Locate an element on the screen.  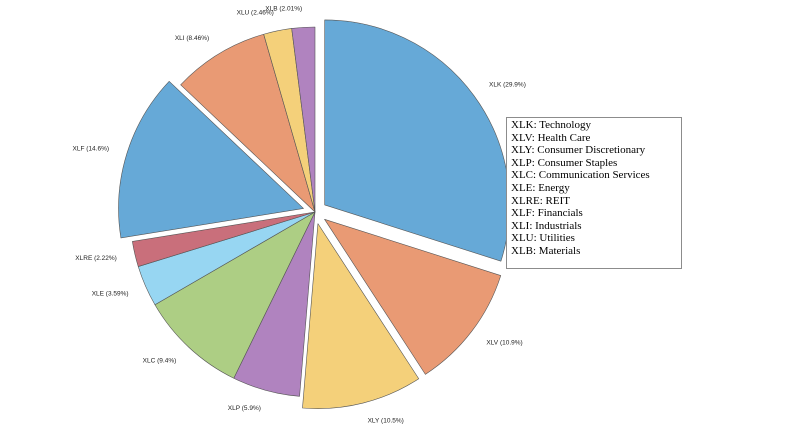
legend-item-xli: XLI: Industrials is located at coordinates (546, 225).